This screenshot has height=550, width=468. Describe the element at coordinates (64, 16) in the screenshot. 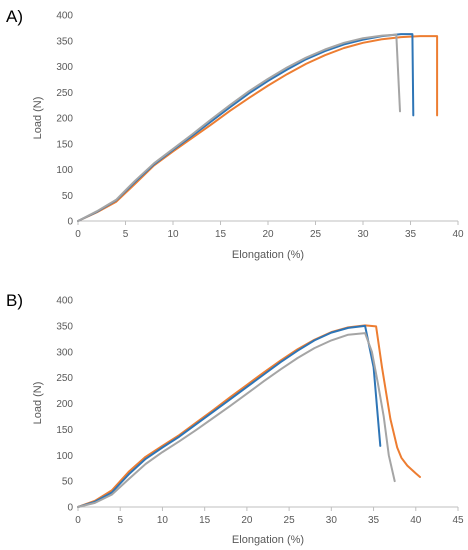

I see `panel-a-y-tick-label: 400` at that location.